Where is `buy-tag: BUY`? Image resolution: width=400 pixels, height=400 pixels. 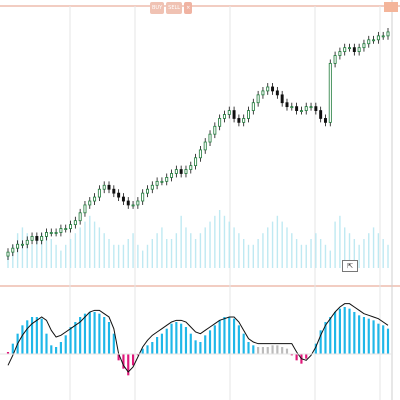
buy-tag: BUY is located at coordinates (157, 8).